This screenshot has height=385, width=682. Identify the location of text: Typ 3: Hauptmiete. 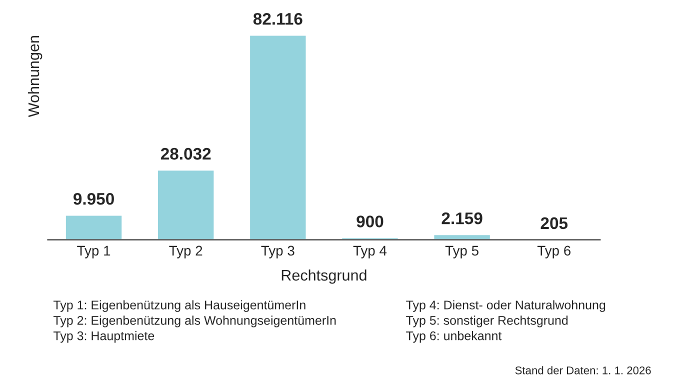
(103, 337).